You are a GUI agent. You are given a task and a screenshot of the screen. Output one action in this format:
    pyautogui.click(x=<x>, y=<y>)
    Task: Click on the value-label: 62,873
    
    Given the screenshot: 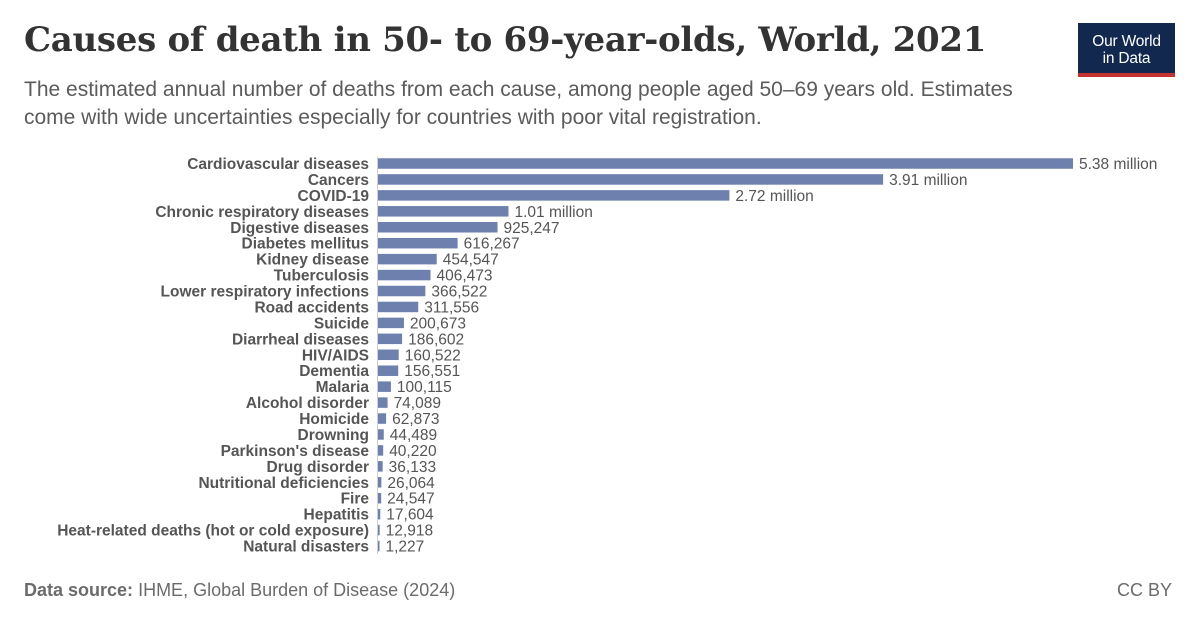 What is the action you would take?
    pyautogui.click(x=415, y=419)
    